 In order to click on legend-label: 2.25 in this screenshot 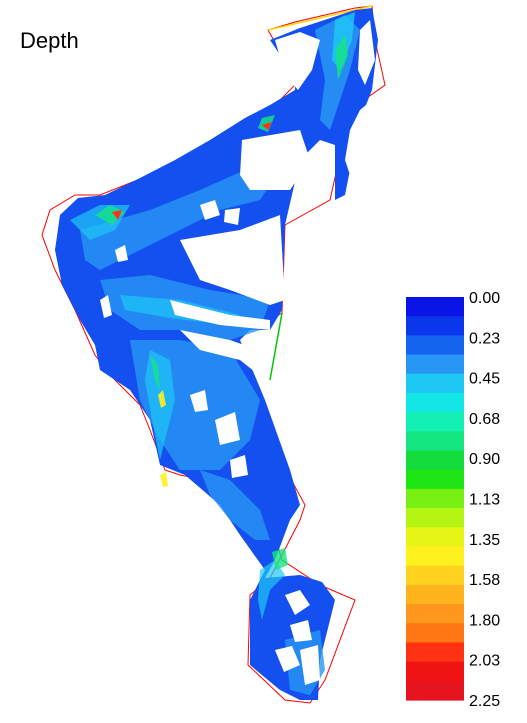, I will do `click(484, 701)`.